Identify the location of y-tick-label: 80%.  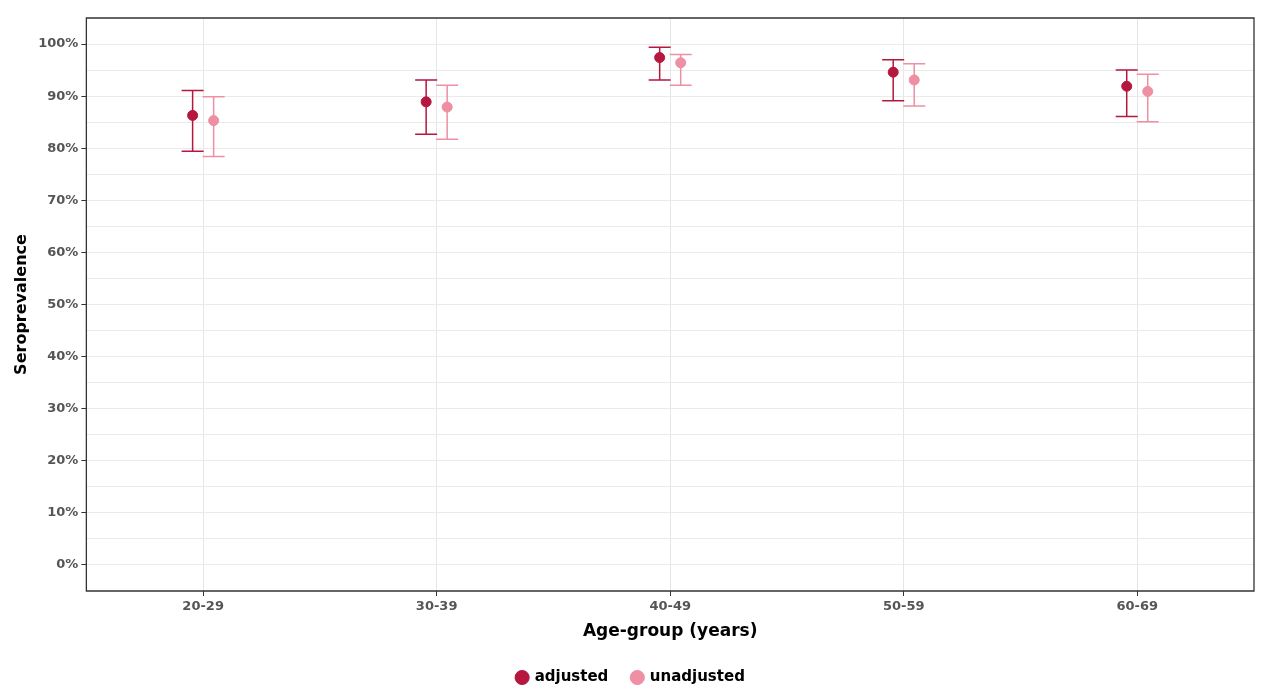
(63, 147).